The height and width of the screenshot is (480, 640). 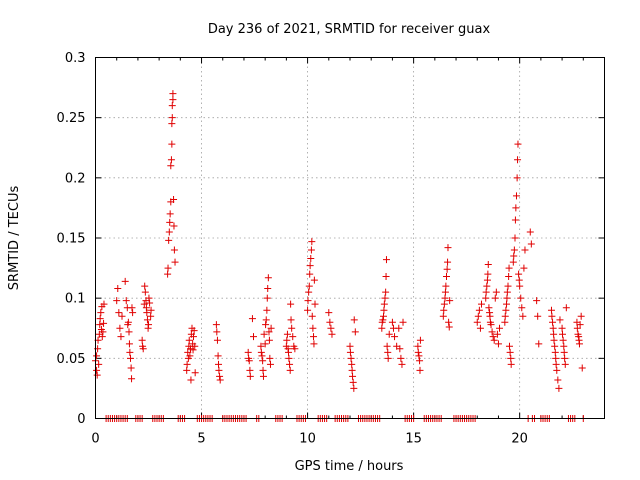 What do you see at coordinates (75, 58) in the screenshot?
I see `y-tick-label: 0.3` at bounding box center [75, 58].